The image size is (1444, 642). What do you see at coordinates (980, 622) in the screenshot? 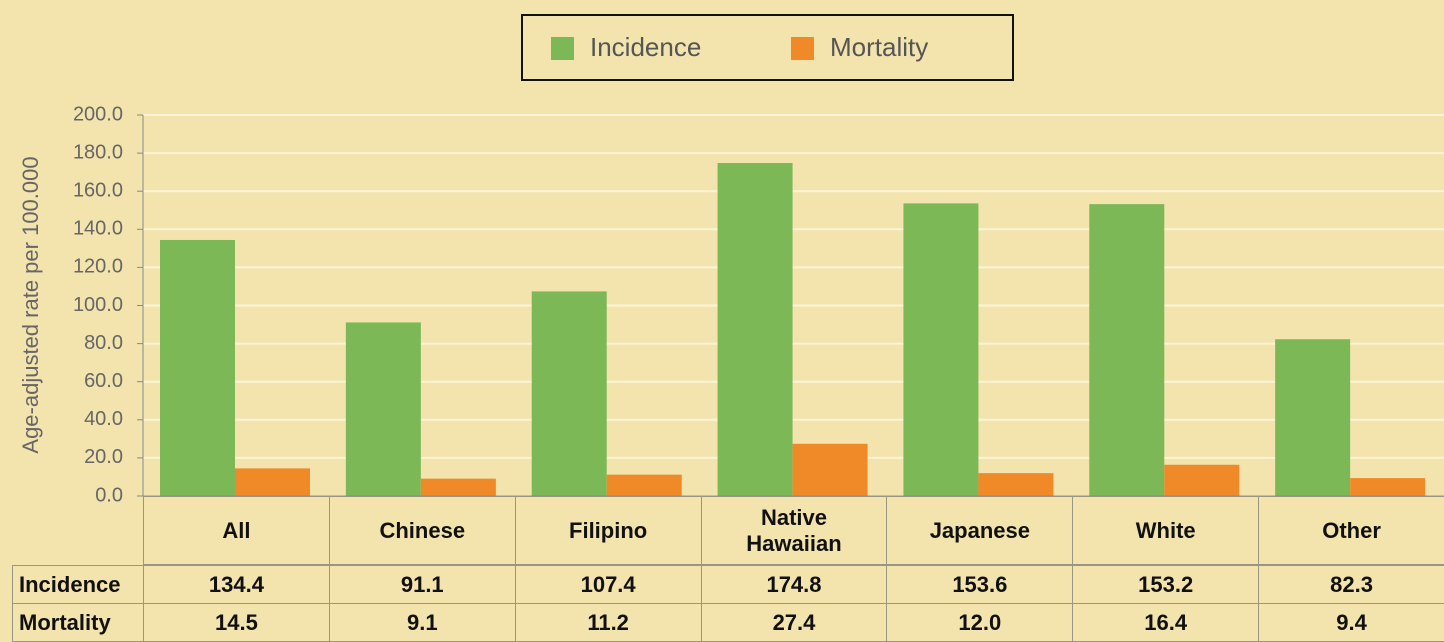
I see `table-value: 12.0` at bounding box center [980, 622].